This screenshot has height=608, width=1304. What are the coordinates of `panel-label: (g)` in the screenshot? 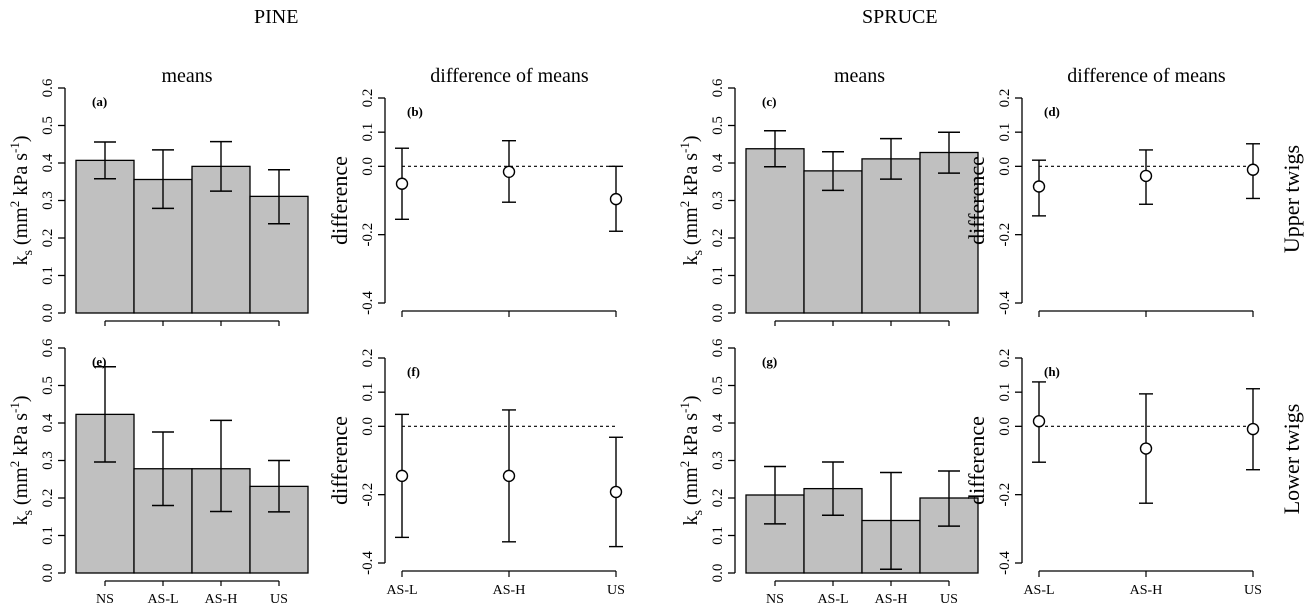 It's located at (769, 361).